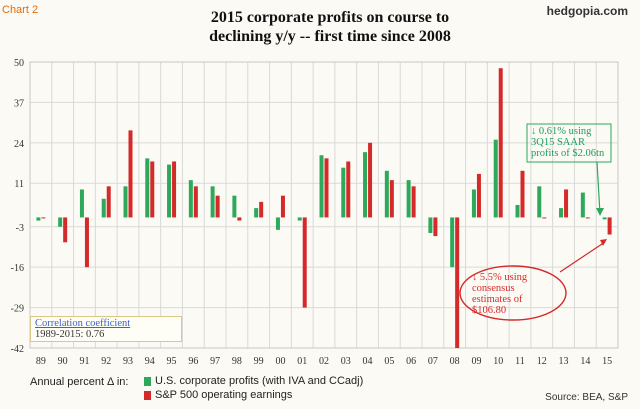 The image size is (640, 409). I want to click on x-tick-label: 09, so click(476, 361).